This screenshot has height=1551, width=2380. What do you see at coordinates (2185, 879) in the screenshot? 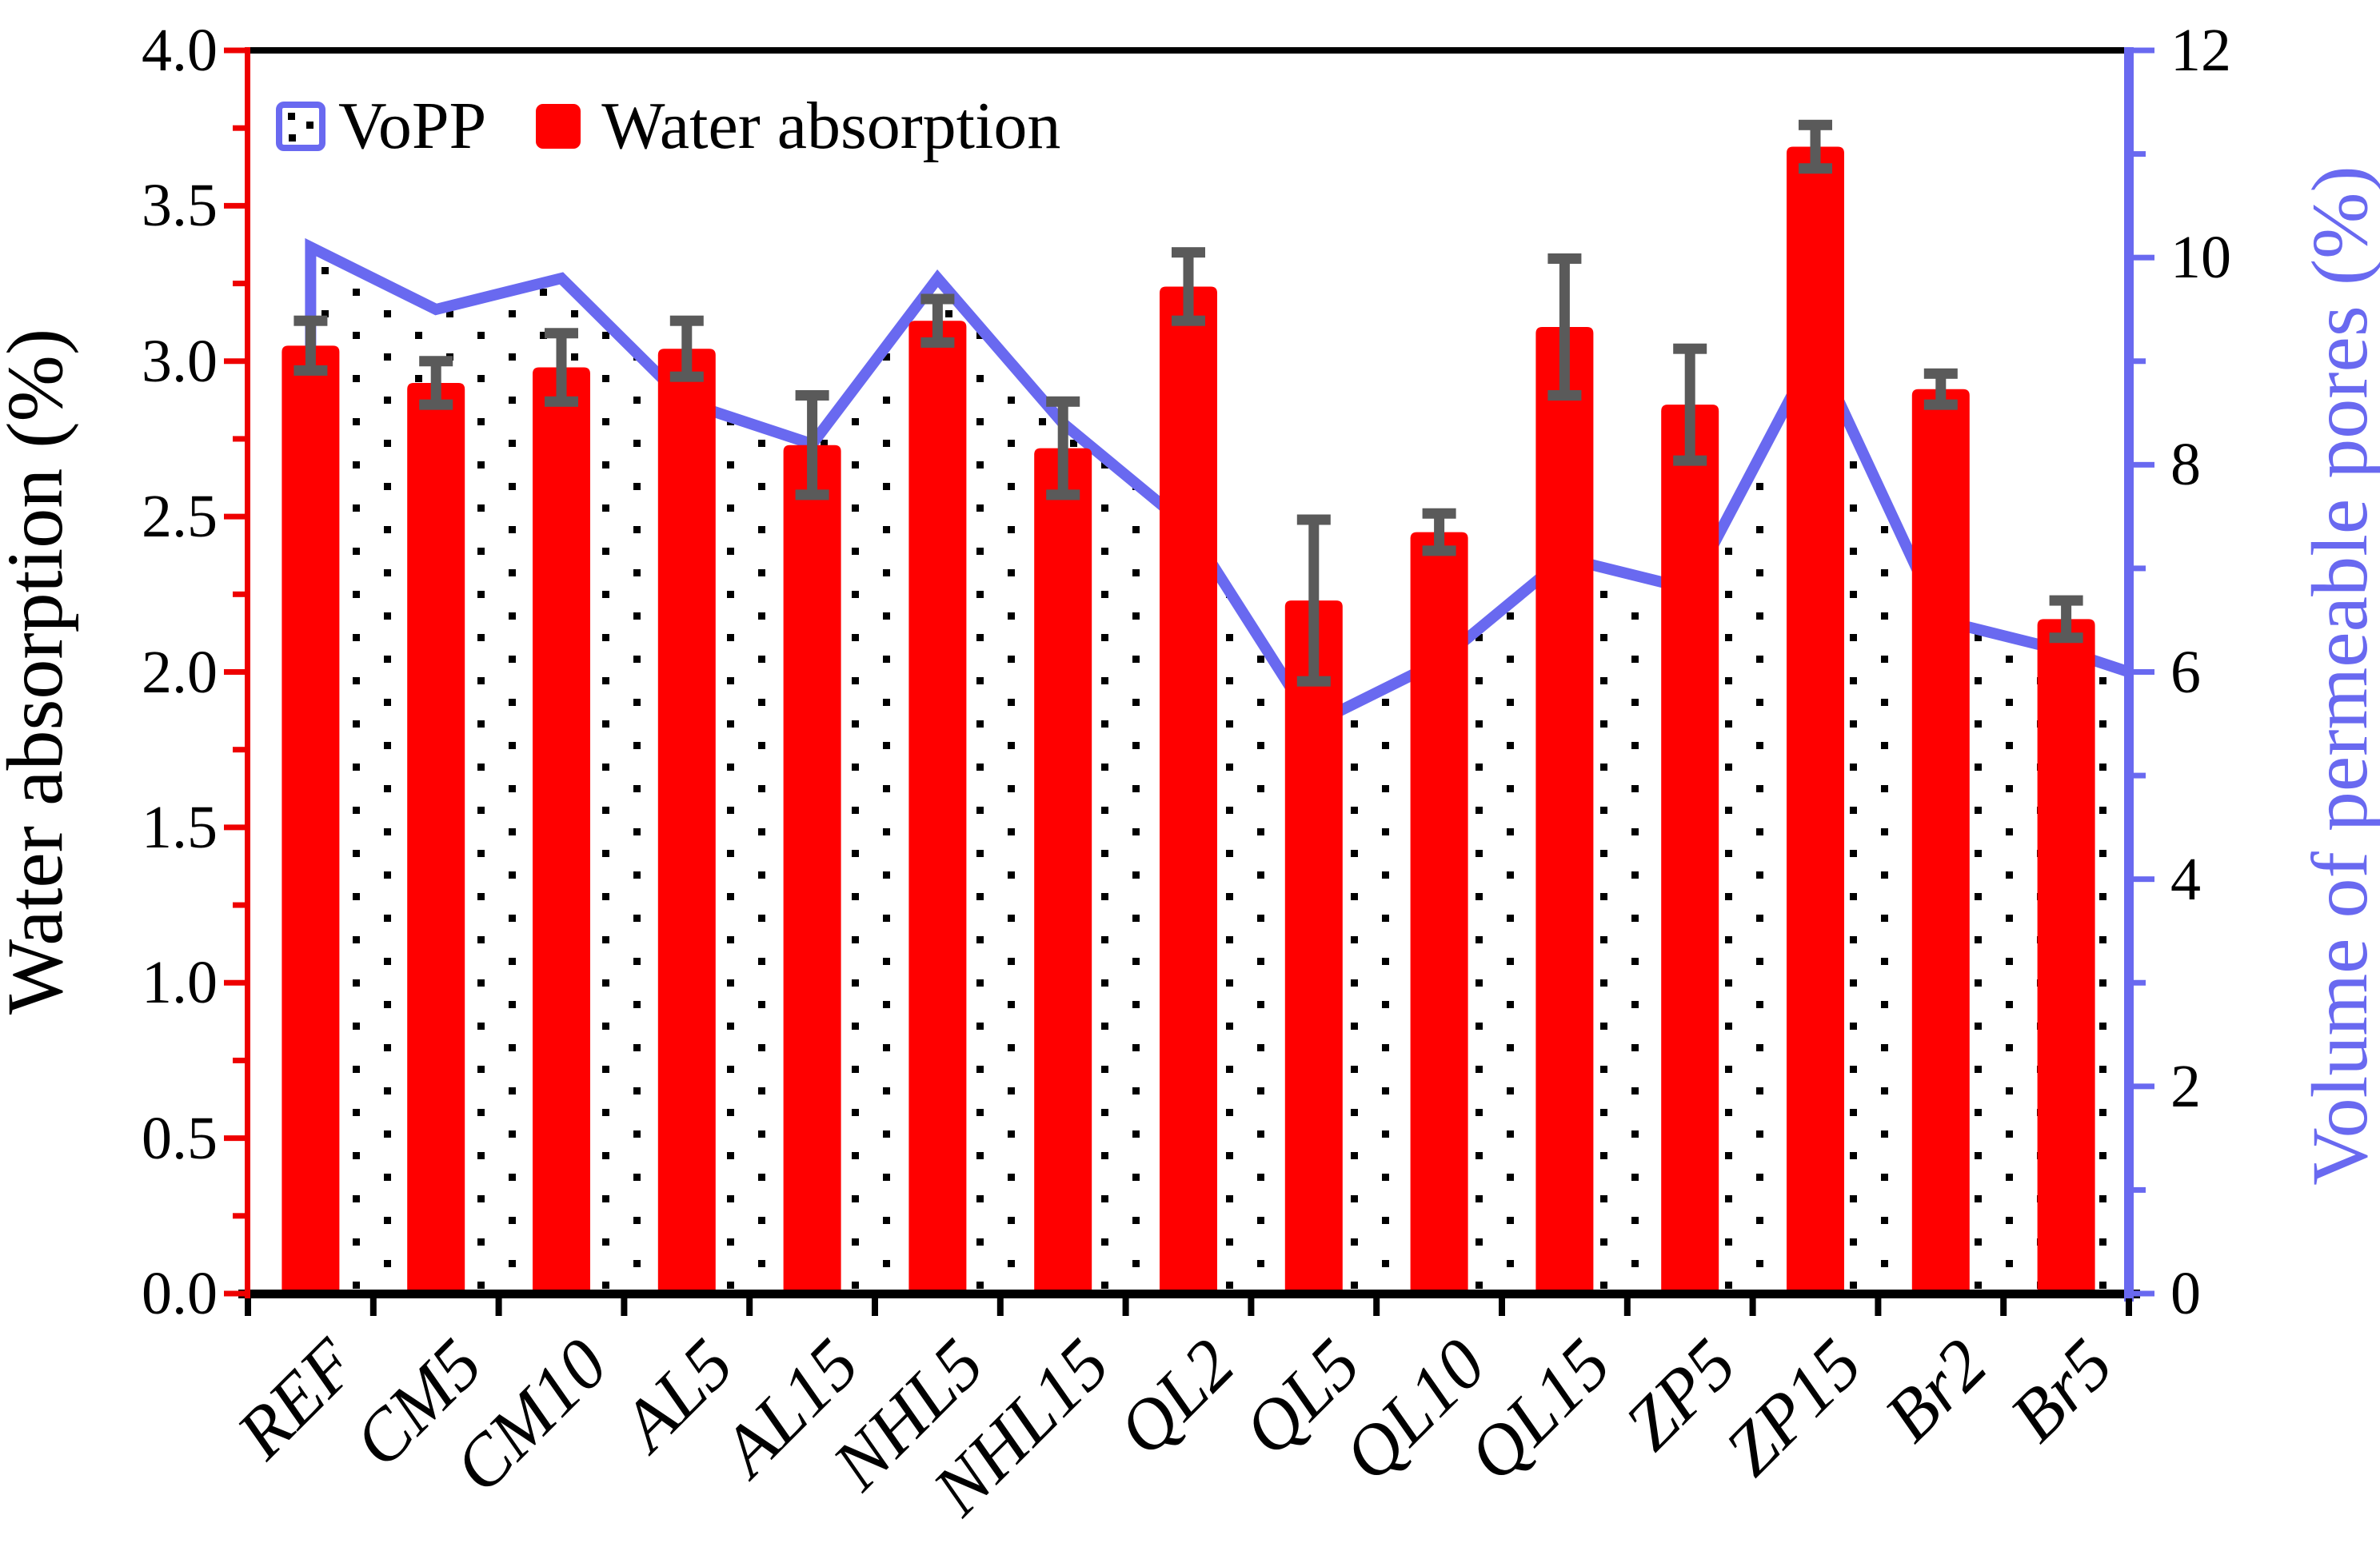
I see `right-tick-label-4: 4` at bounding box center [2185, 879].